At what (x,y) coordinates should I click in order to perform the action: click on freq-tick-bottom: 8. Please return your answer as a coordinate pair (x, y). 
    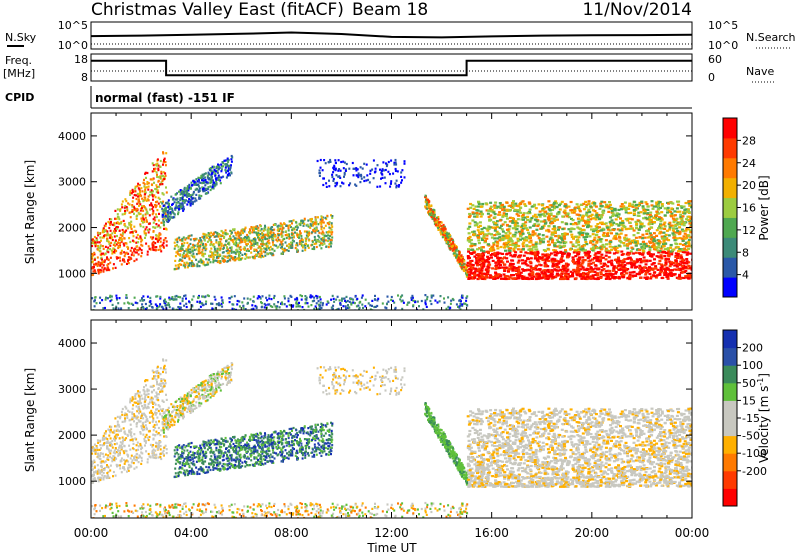
    Looking at the image, I should click on (84, 77).